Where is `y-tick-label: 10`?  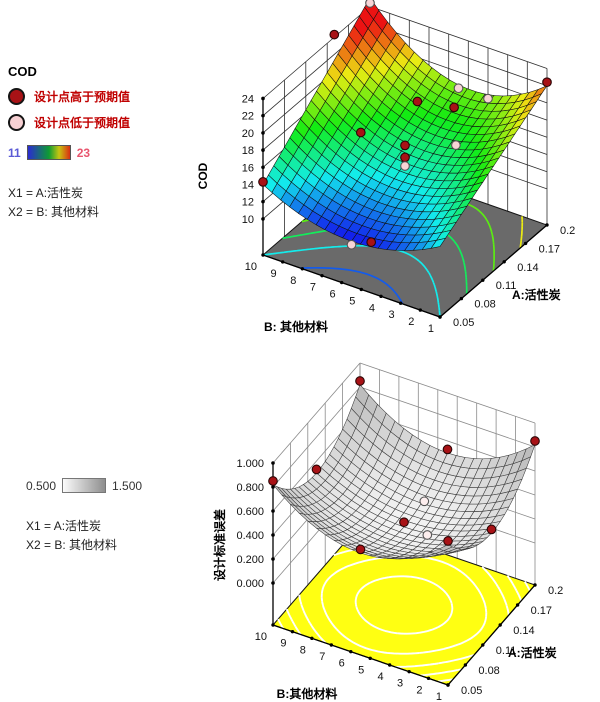 y-tick-label: 10 is located at coordinates (251, 267).